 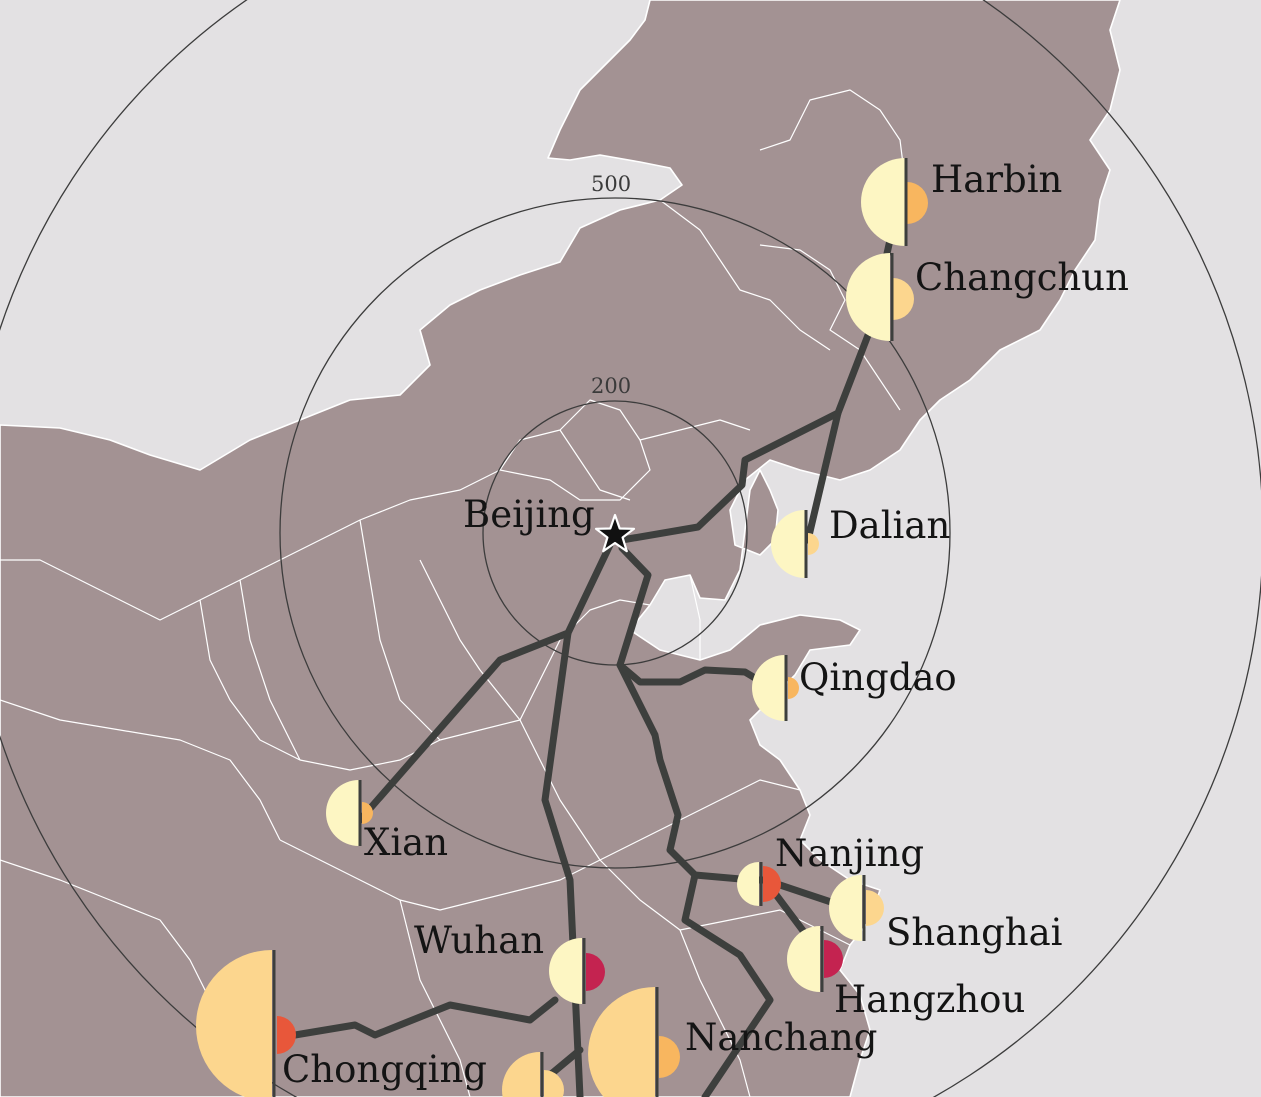 I want to click on city-label-xian: Xian, so click(x=406, y=842).